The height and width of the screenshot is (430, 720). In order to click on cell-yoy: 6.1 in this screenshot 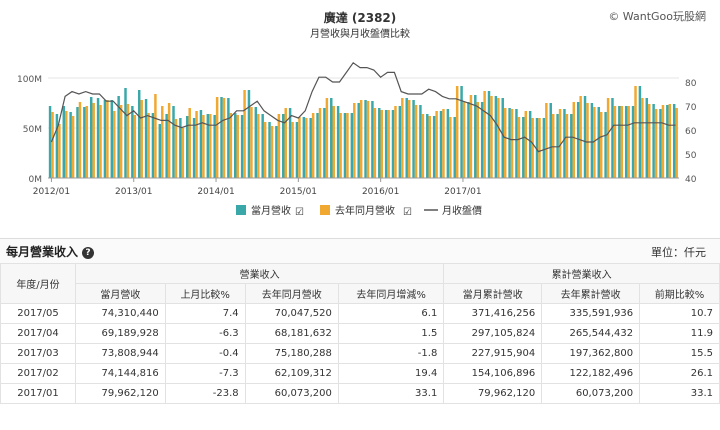, I will do `click(391, 313)`.